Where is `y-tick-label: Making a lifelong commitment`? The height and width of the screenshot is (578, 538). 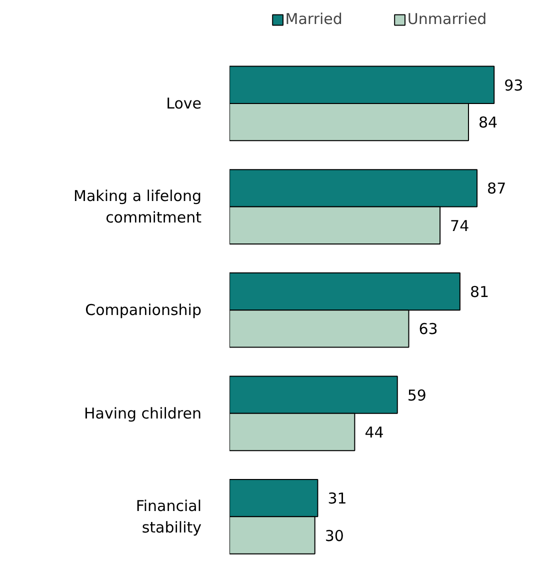 y-tick-label: Making a lifelong commitment is located at coordinates (138, 206).